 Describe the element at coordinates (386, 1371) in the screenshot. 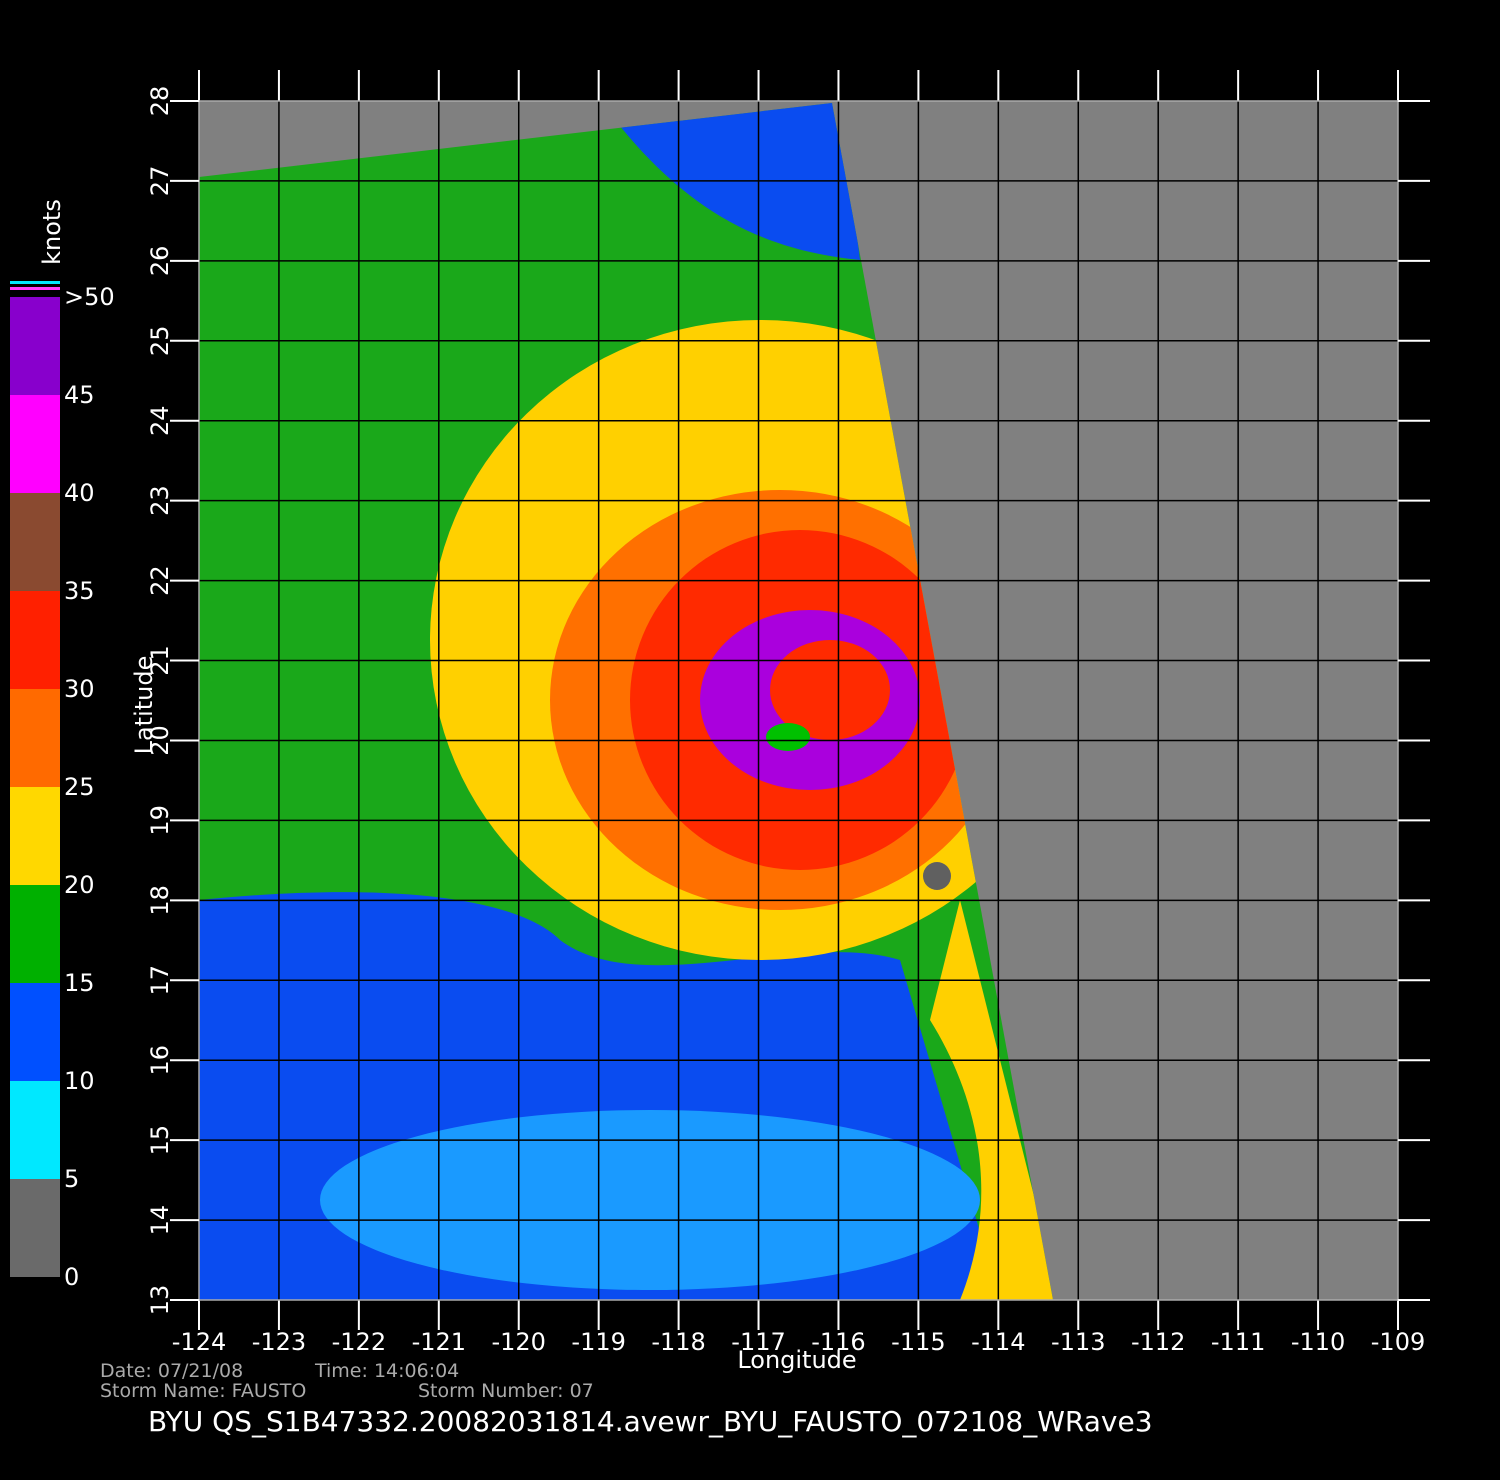

I see `footer-time: Time: 14:06:04` at that location.